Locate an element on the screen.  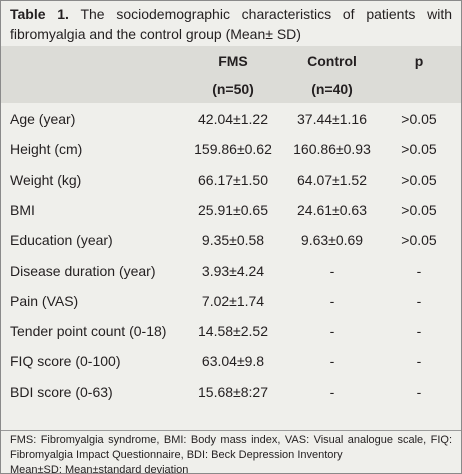
row-label: Disease duration (year) is located at coordinates (83, 270).